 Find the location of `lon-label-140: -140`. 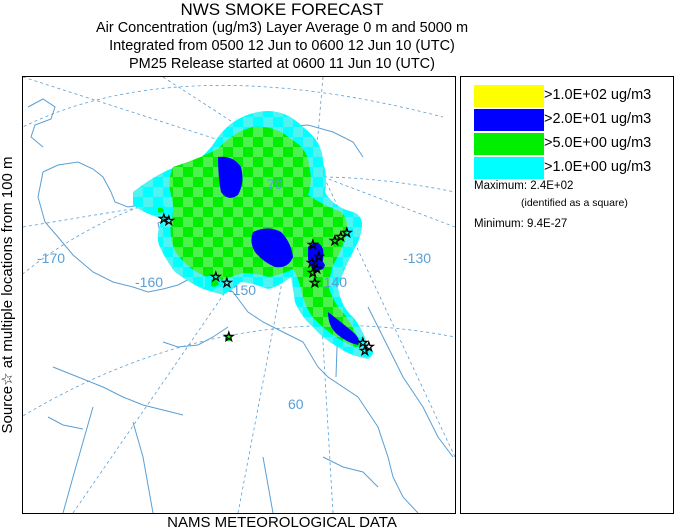

lon-label-140: -140 is located at coordinates (333, 282).